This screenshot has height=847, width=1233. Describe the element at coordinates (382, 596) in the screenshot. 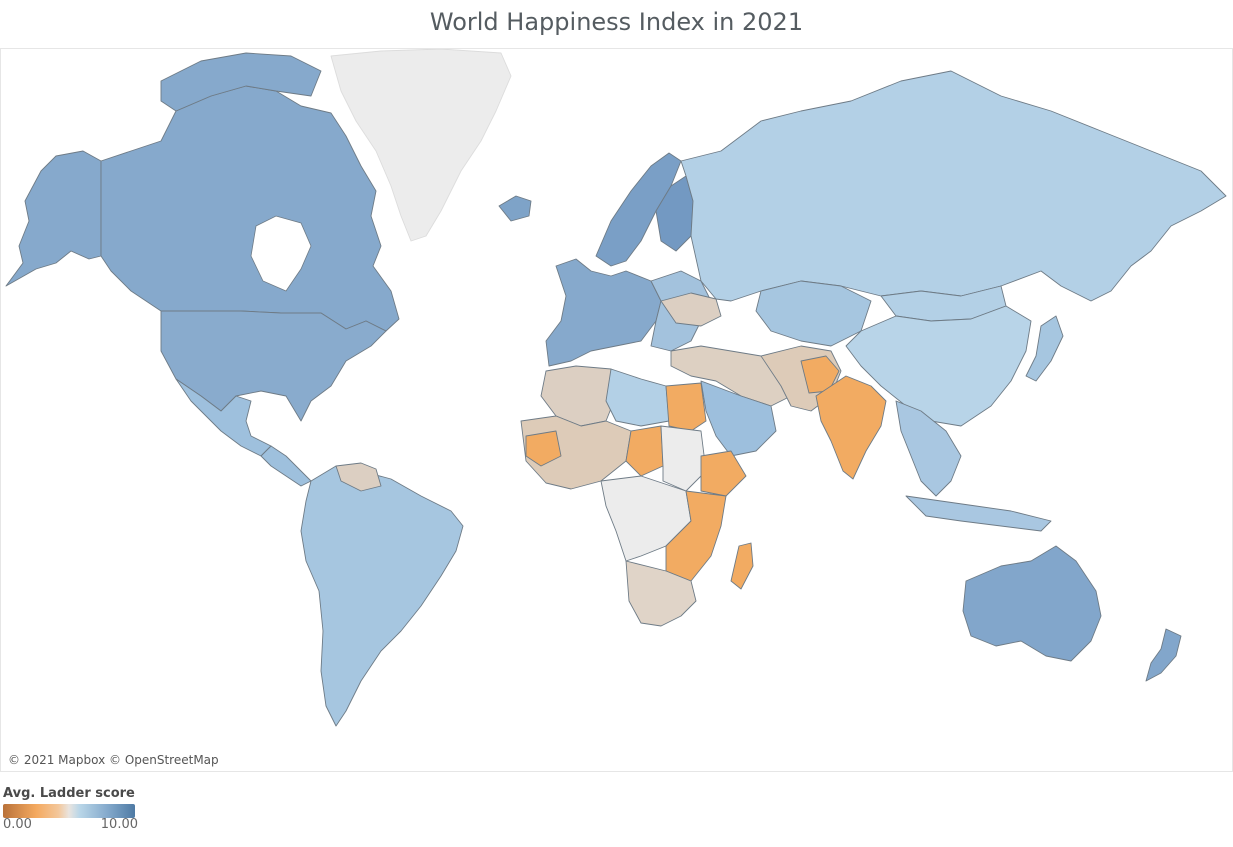

I see `region-south-america` at that location.